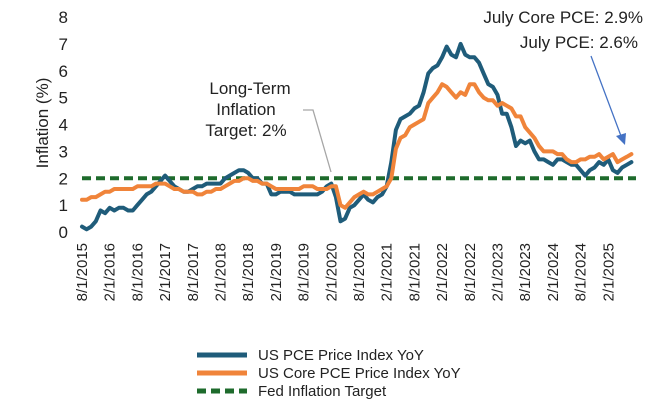  I want to click on y-axis: 0 1 2 3 4 5 6 7 8, so click(63, 125).